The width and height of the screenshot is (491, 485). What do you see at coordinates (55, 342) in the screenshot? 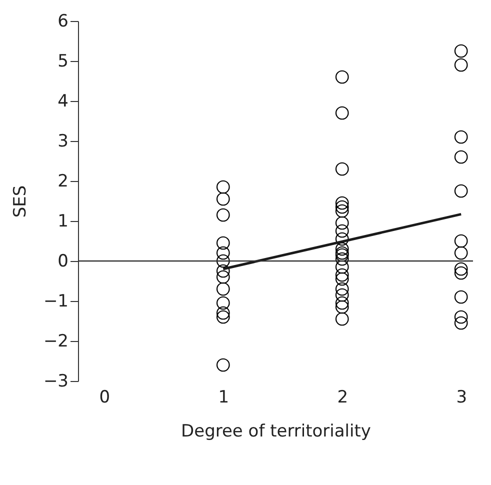
I see `y-tick-label: −2` at bounding box center [55, 342].